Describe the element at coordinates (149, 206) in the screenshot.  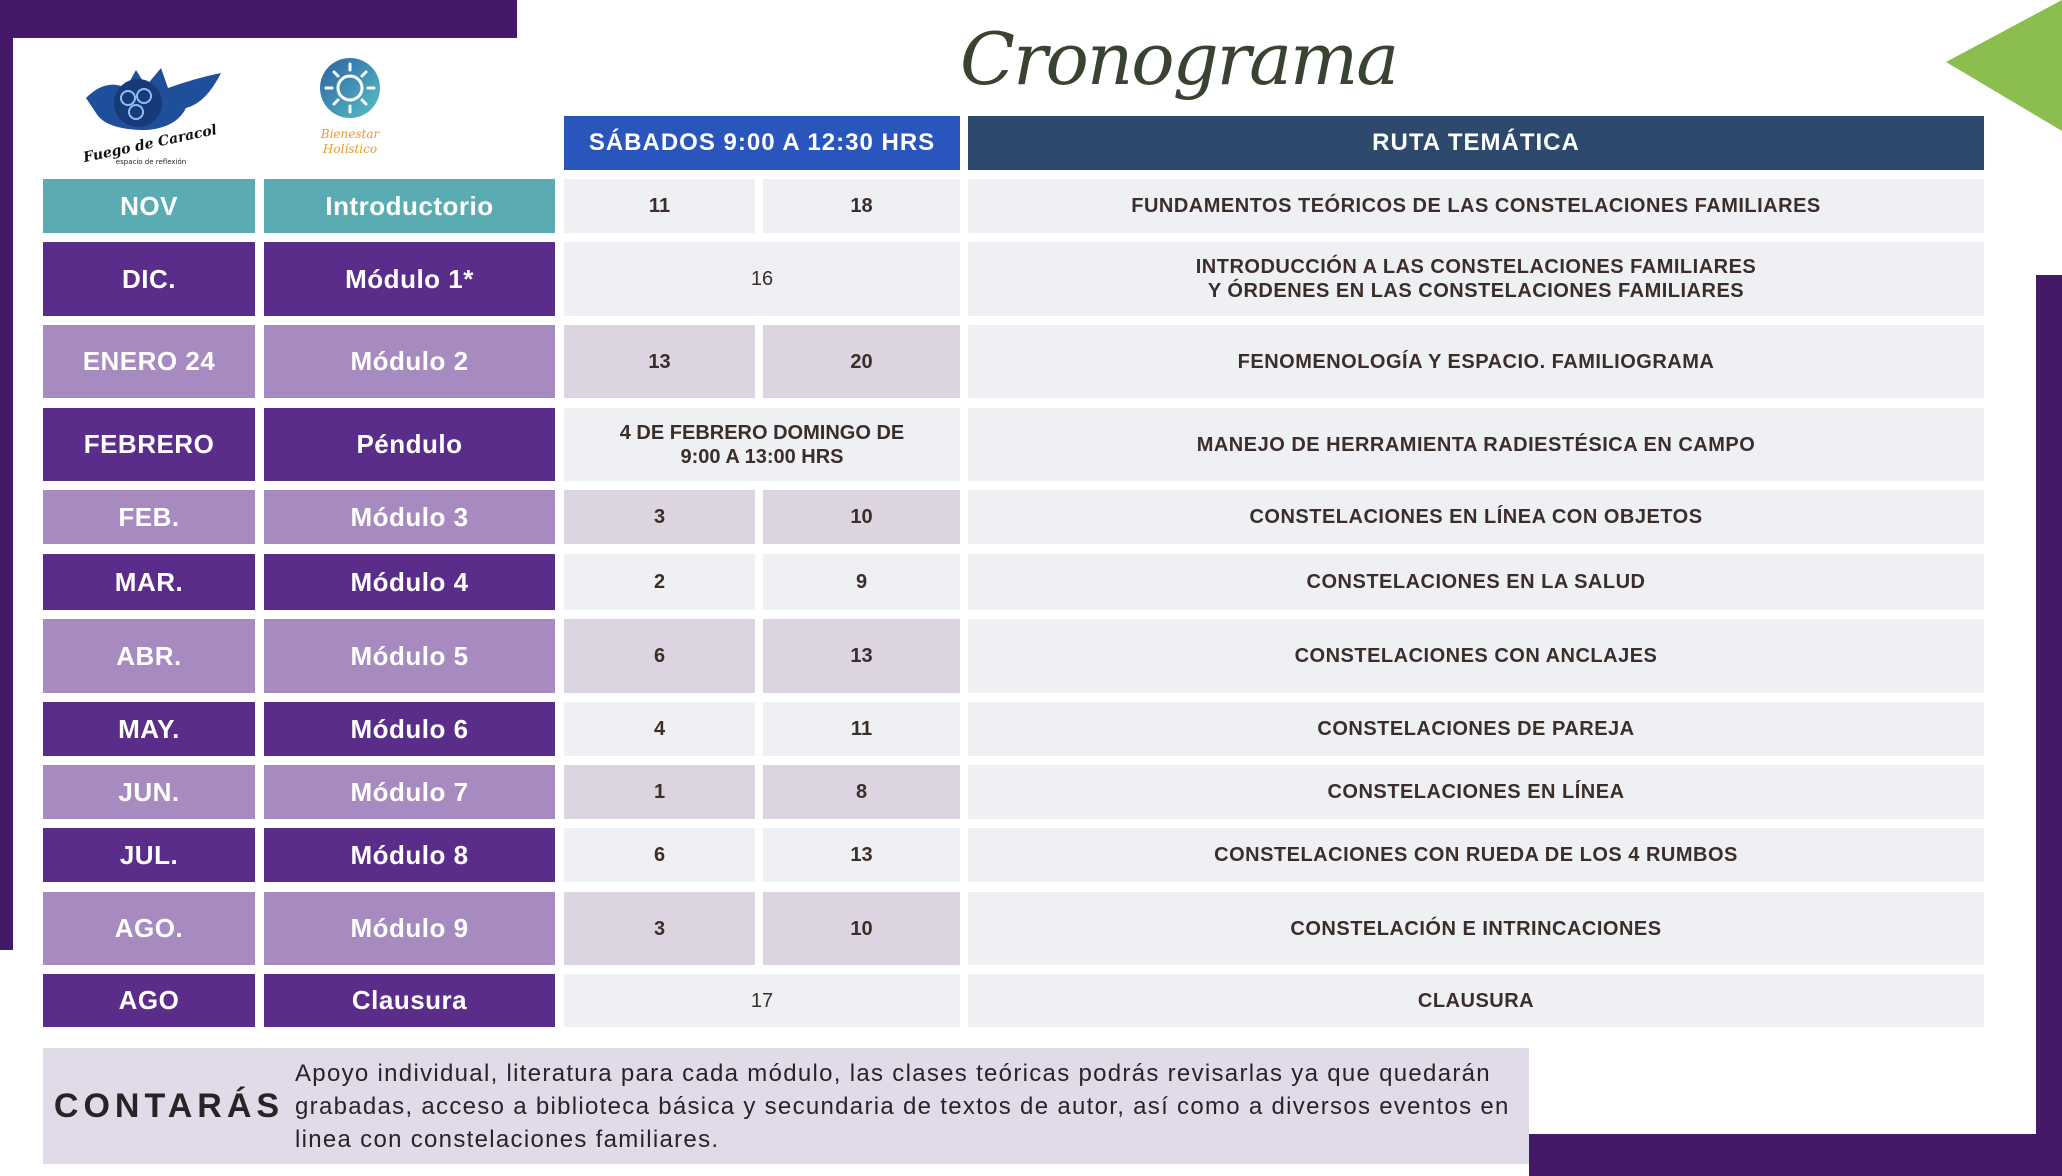
I see `month-cell: NOV` at that location.